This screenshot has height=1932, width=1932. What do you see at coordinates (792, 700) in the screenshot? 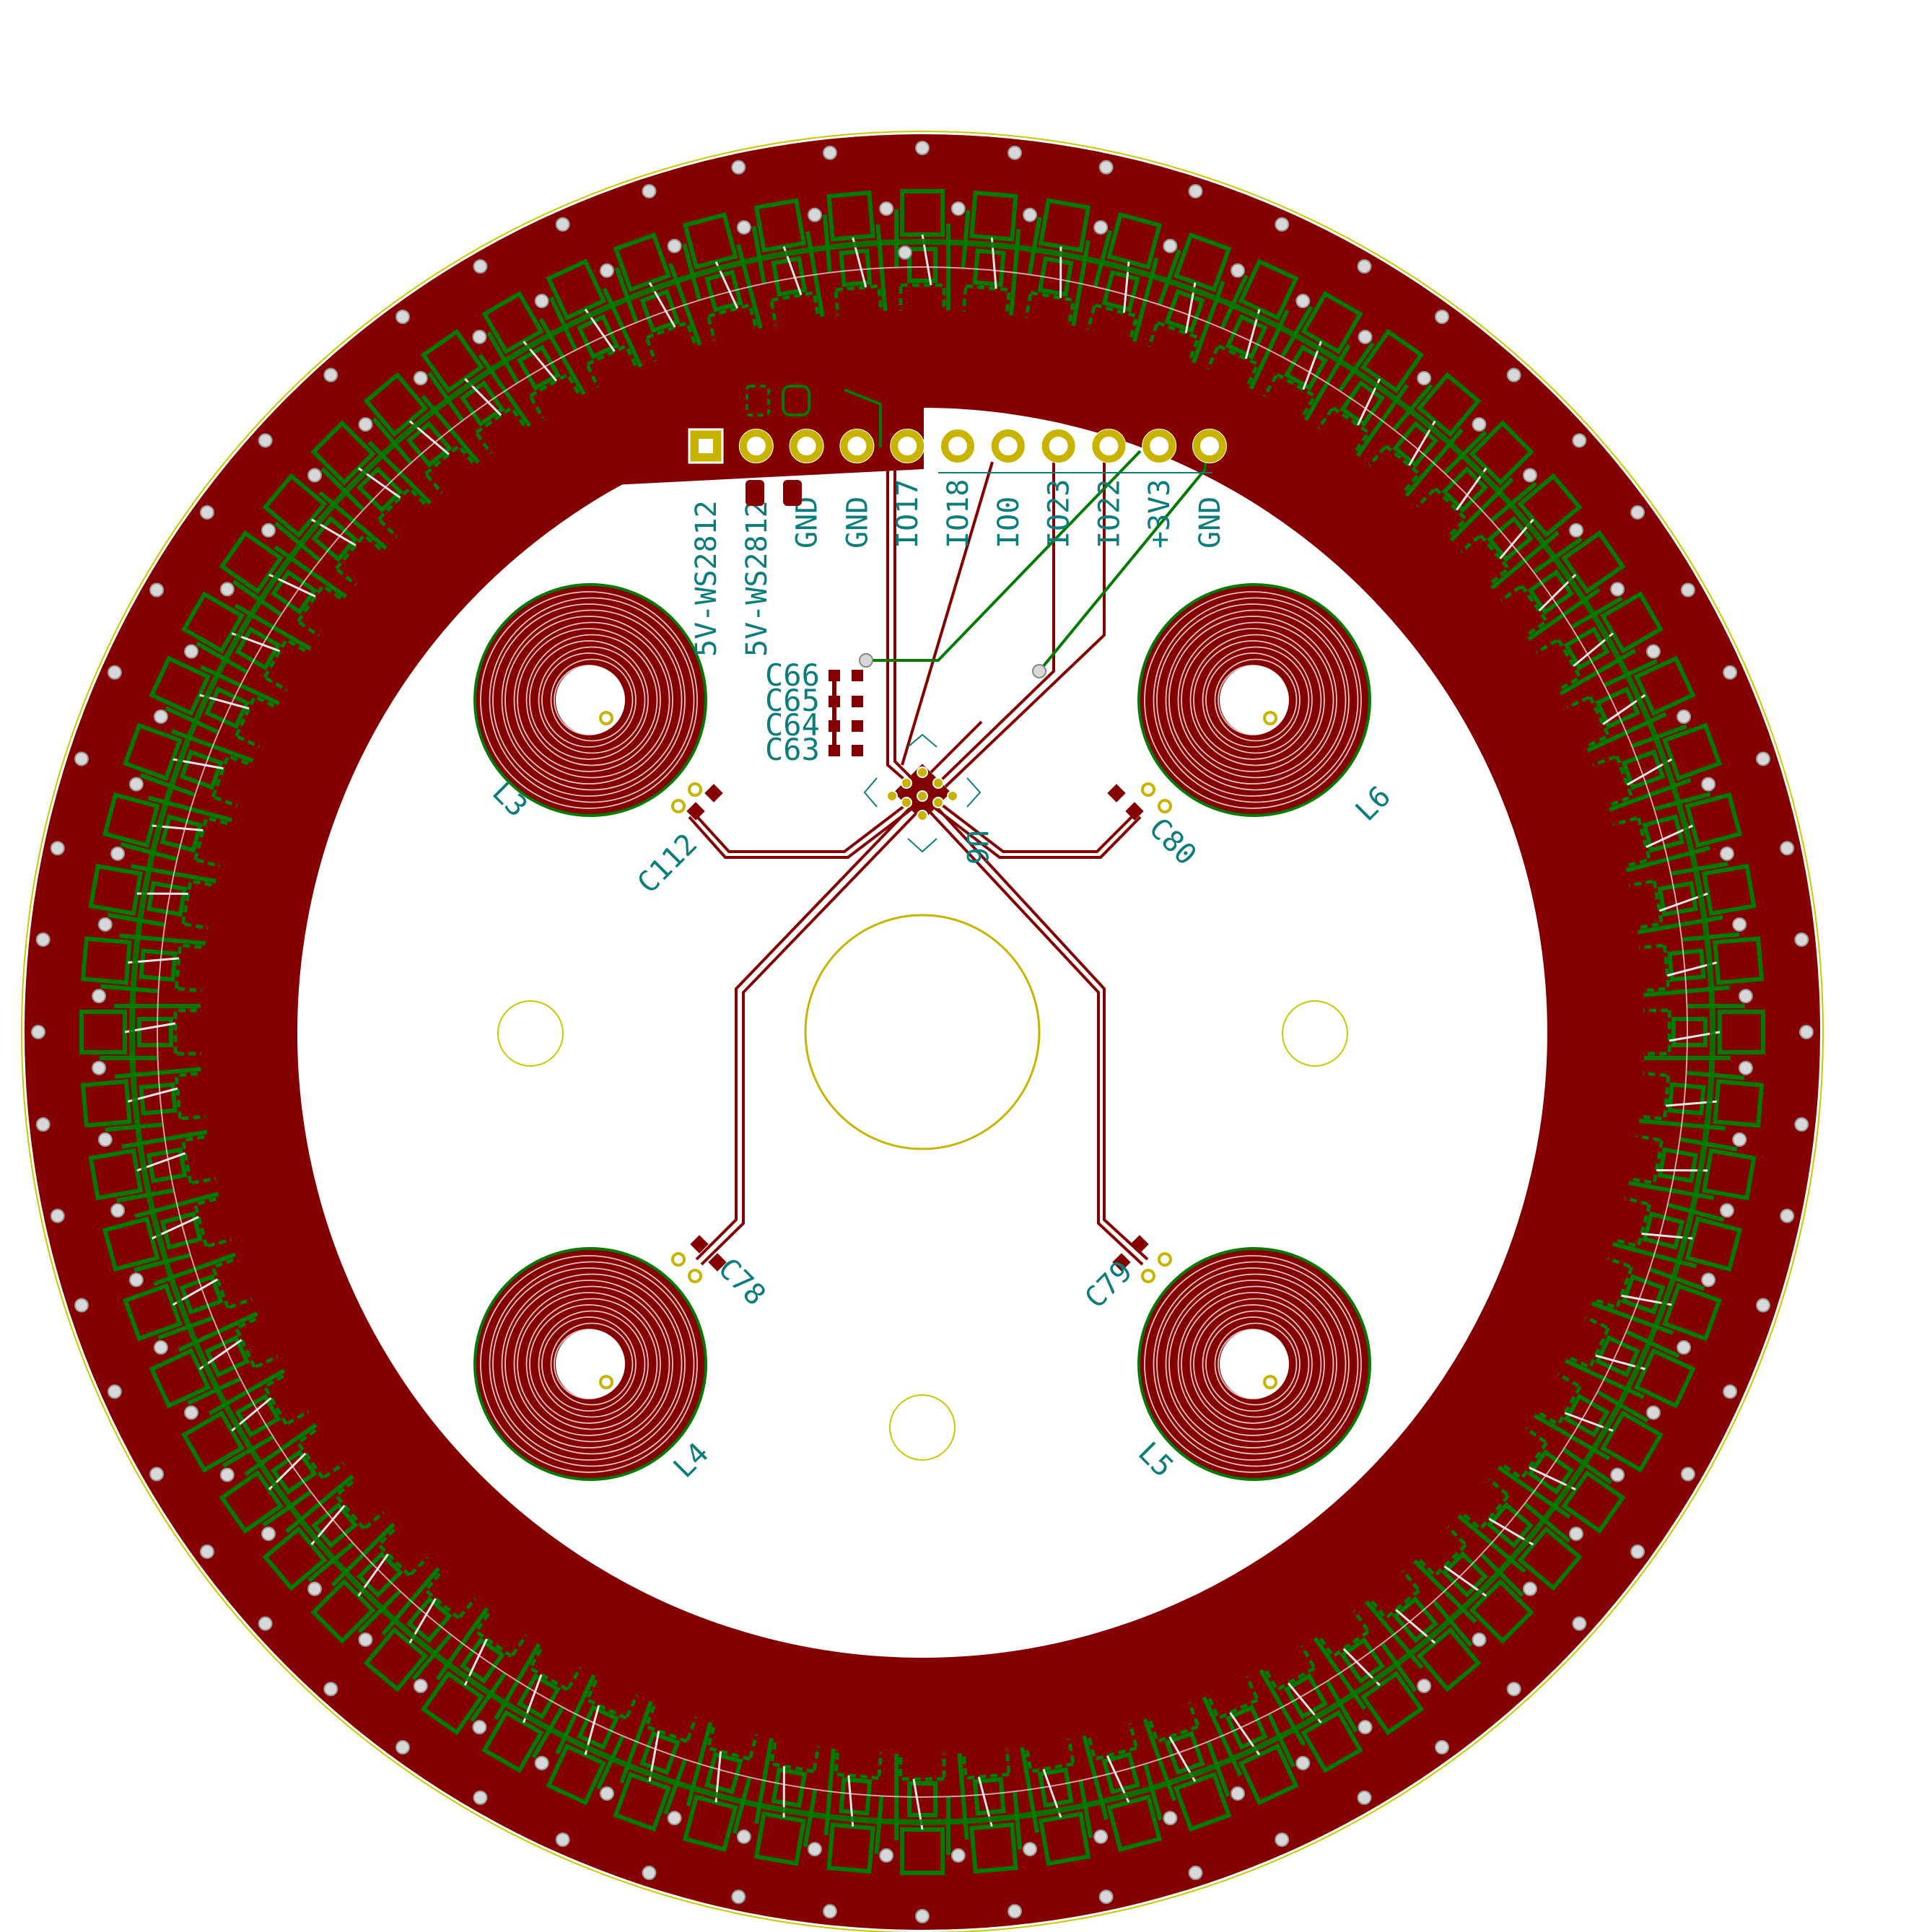
I see `cap-label: C65` at bounding box center [792, 700].